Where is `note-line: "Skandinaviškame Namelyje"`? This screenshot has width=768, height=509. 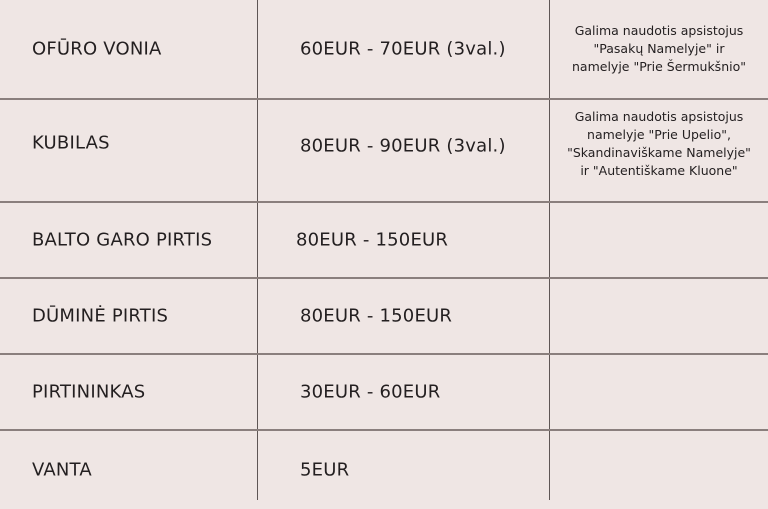
note-line: "Skandinaviškame Namelyje" is located at coordinates (659, 153).